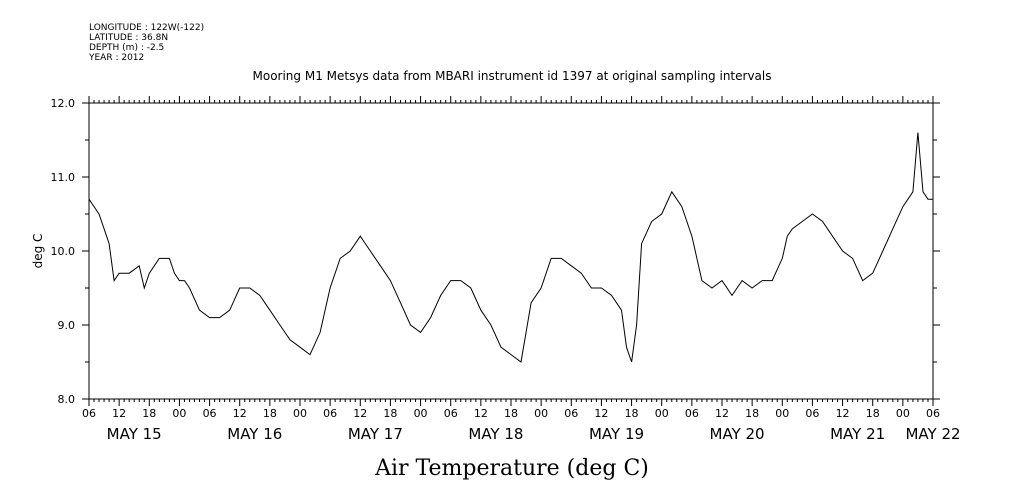 The height and width of the screenshot is (504, 1009). Describe the element at coordinates (495, 434) in the screenshot. I see `day-label: MAY 18` at that location.